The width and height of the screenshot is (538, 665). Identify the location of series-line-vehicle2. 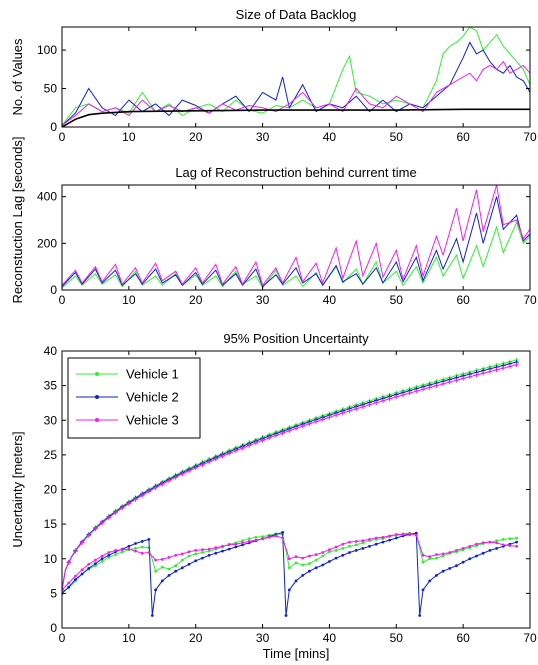
(296, 83).